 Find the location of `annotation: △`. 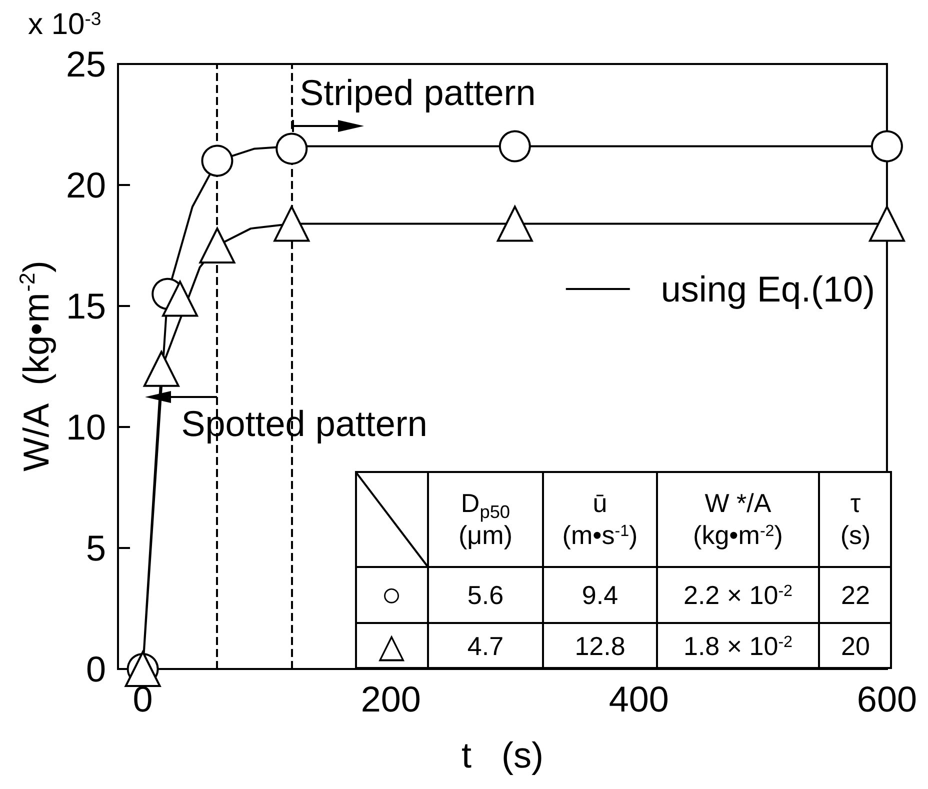

annotation: △ is located at coordinates (391, 646).